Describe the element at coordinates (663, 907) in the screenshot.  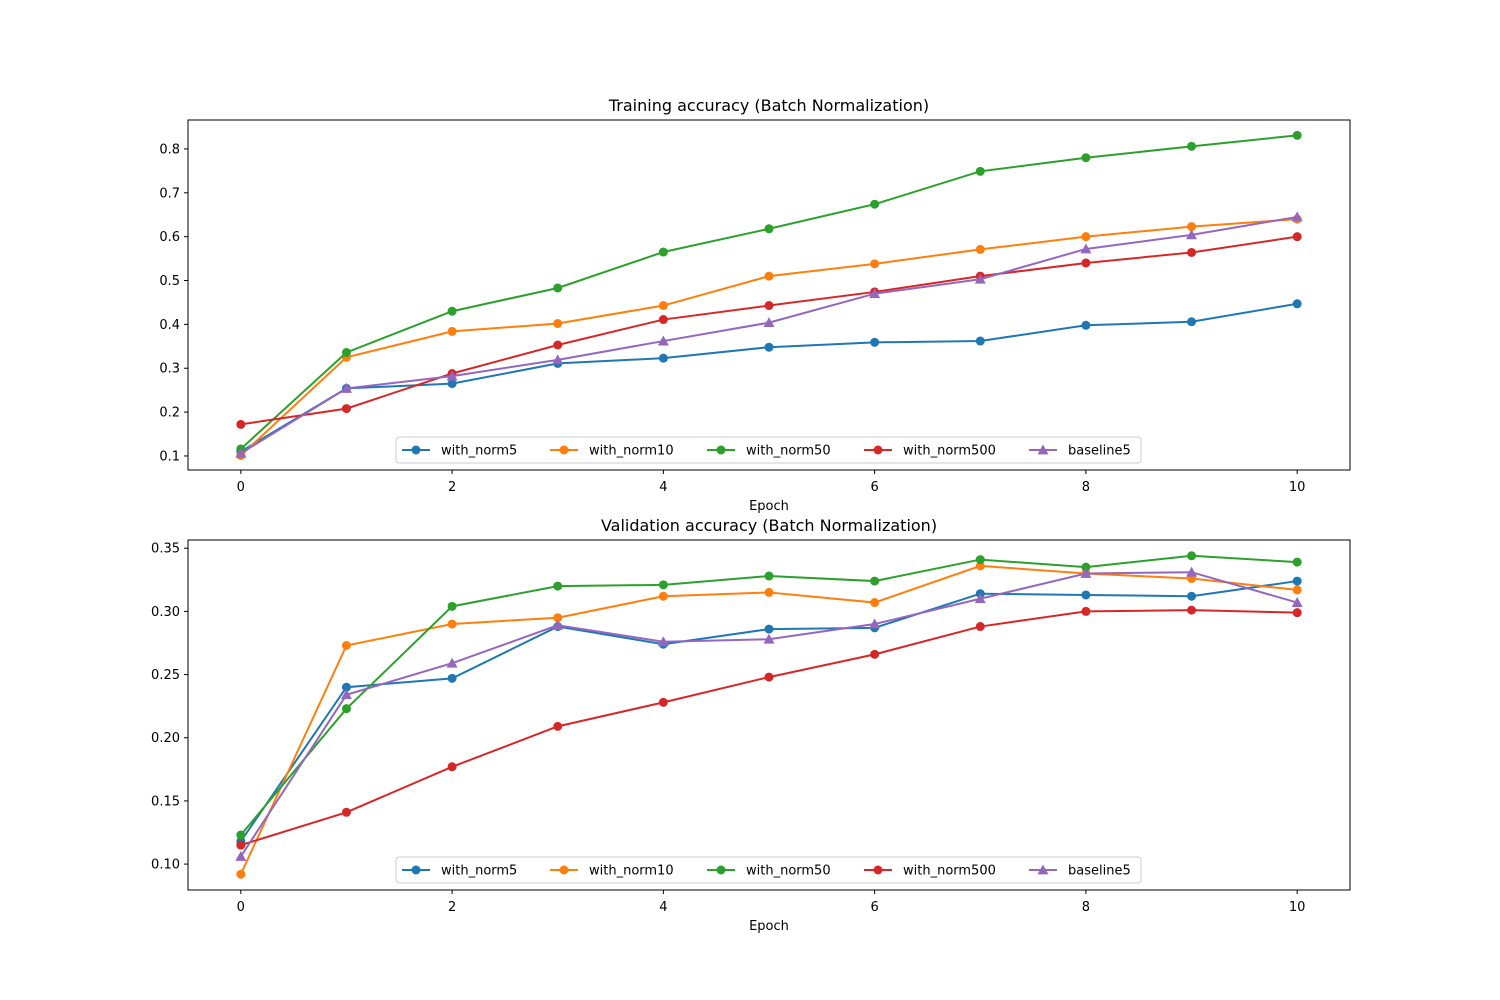
I see `x-tick-label: 4` at that location.